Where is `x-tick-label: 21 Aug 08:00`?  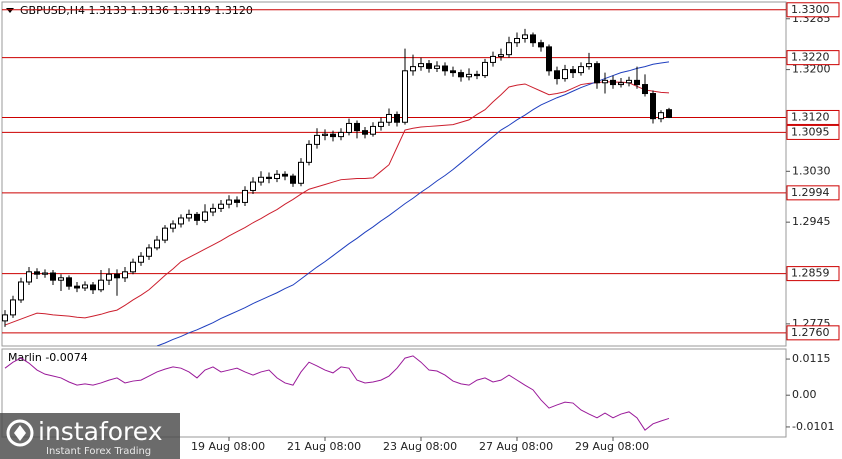 x-tick-label: 21 Aug 08:00 is located at coordinates (324, 446).